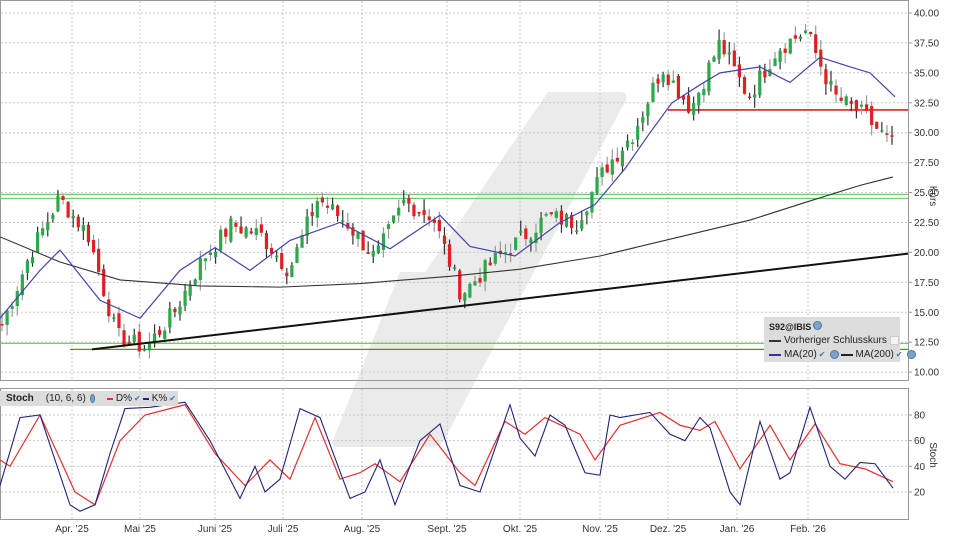 This screenshot has width=960, height=540. Describe the element at coordinates (926, 103) in the screenshot. I see `svg-text: 32.50` at that location.